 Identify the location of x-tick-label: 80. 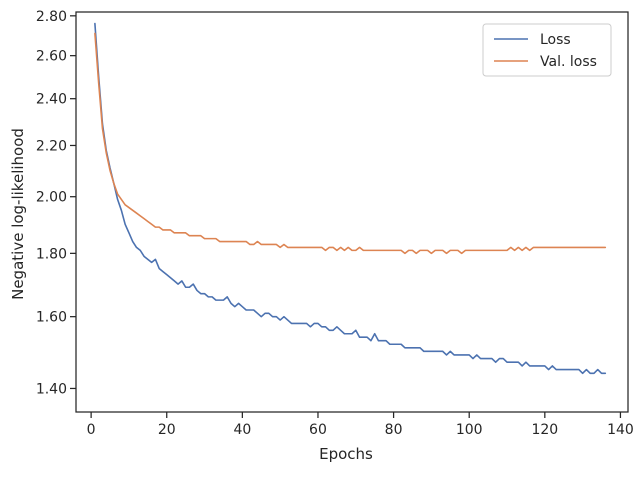
(394, 430).